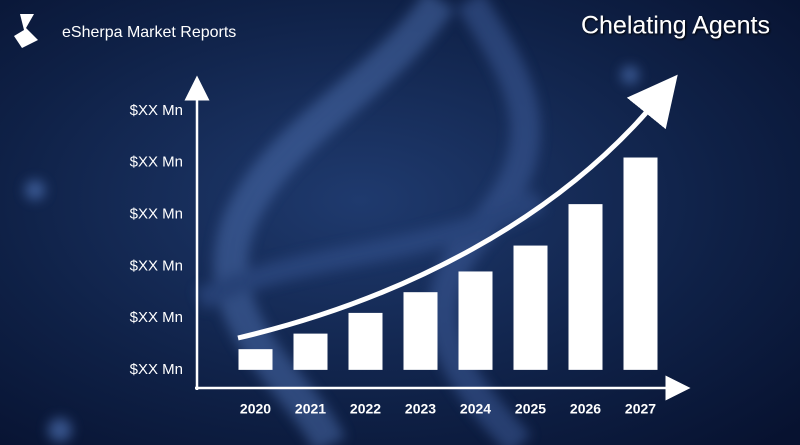  What do you see at coordinates (530, 409) in the screenshot?
I see `x-tick-label: 2025` at bounding box center [530, 409].